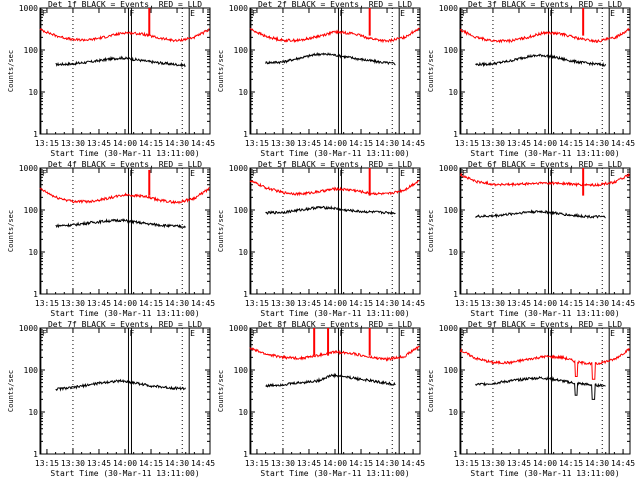 The image size is (640, 480). What do you see at coordinates (545, 164) in the screenshot?
I see `panel-title: Det 6f BLACK = Events, RED = LLD` at bounding box center [545, 164].